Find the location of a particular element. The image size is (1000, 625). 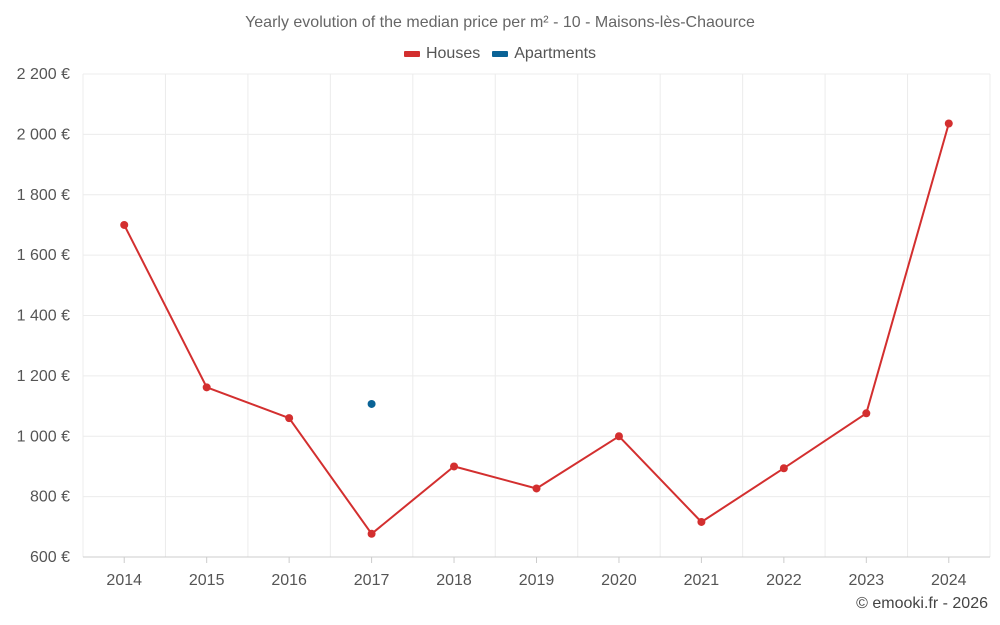

x-tick-label: 2022 is located at coordinates (784, 580).